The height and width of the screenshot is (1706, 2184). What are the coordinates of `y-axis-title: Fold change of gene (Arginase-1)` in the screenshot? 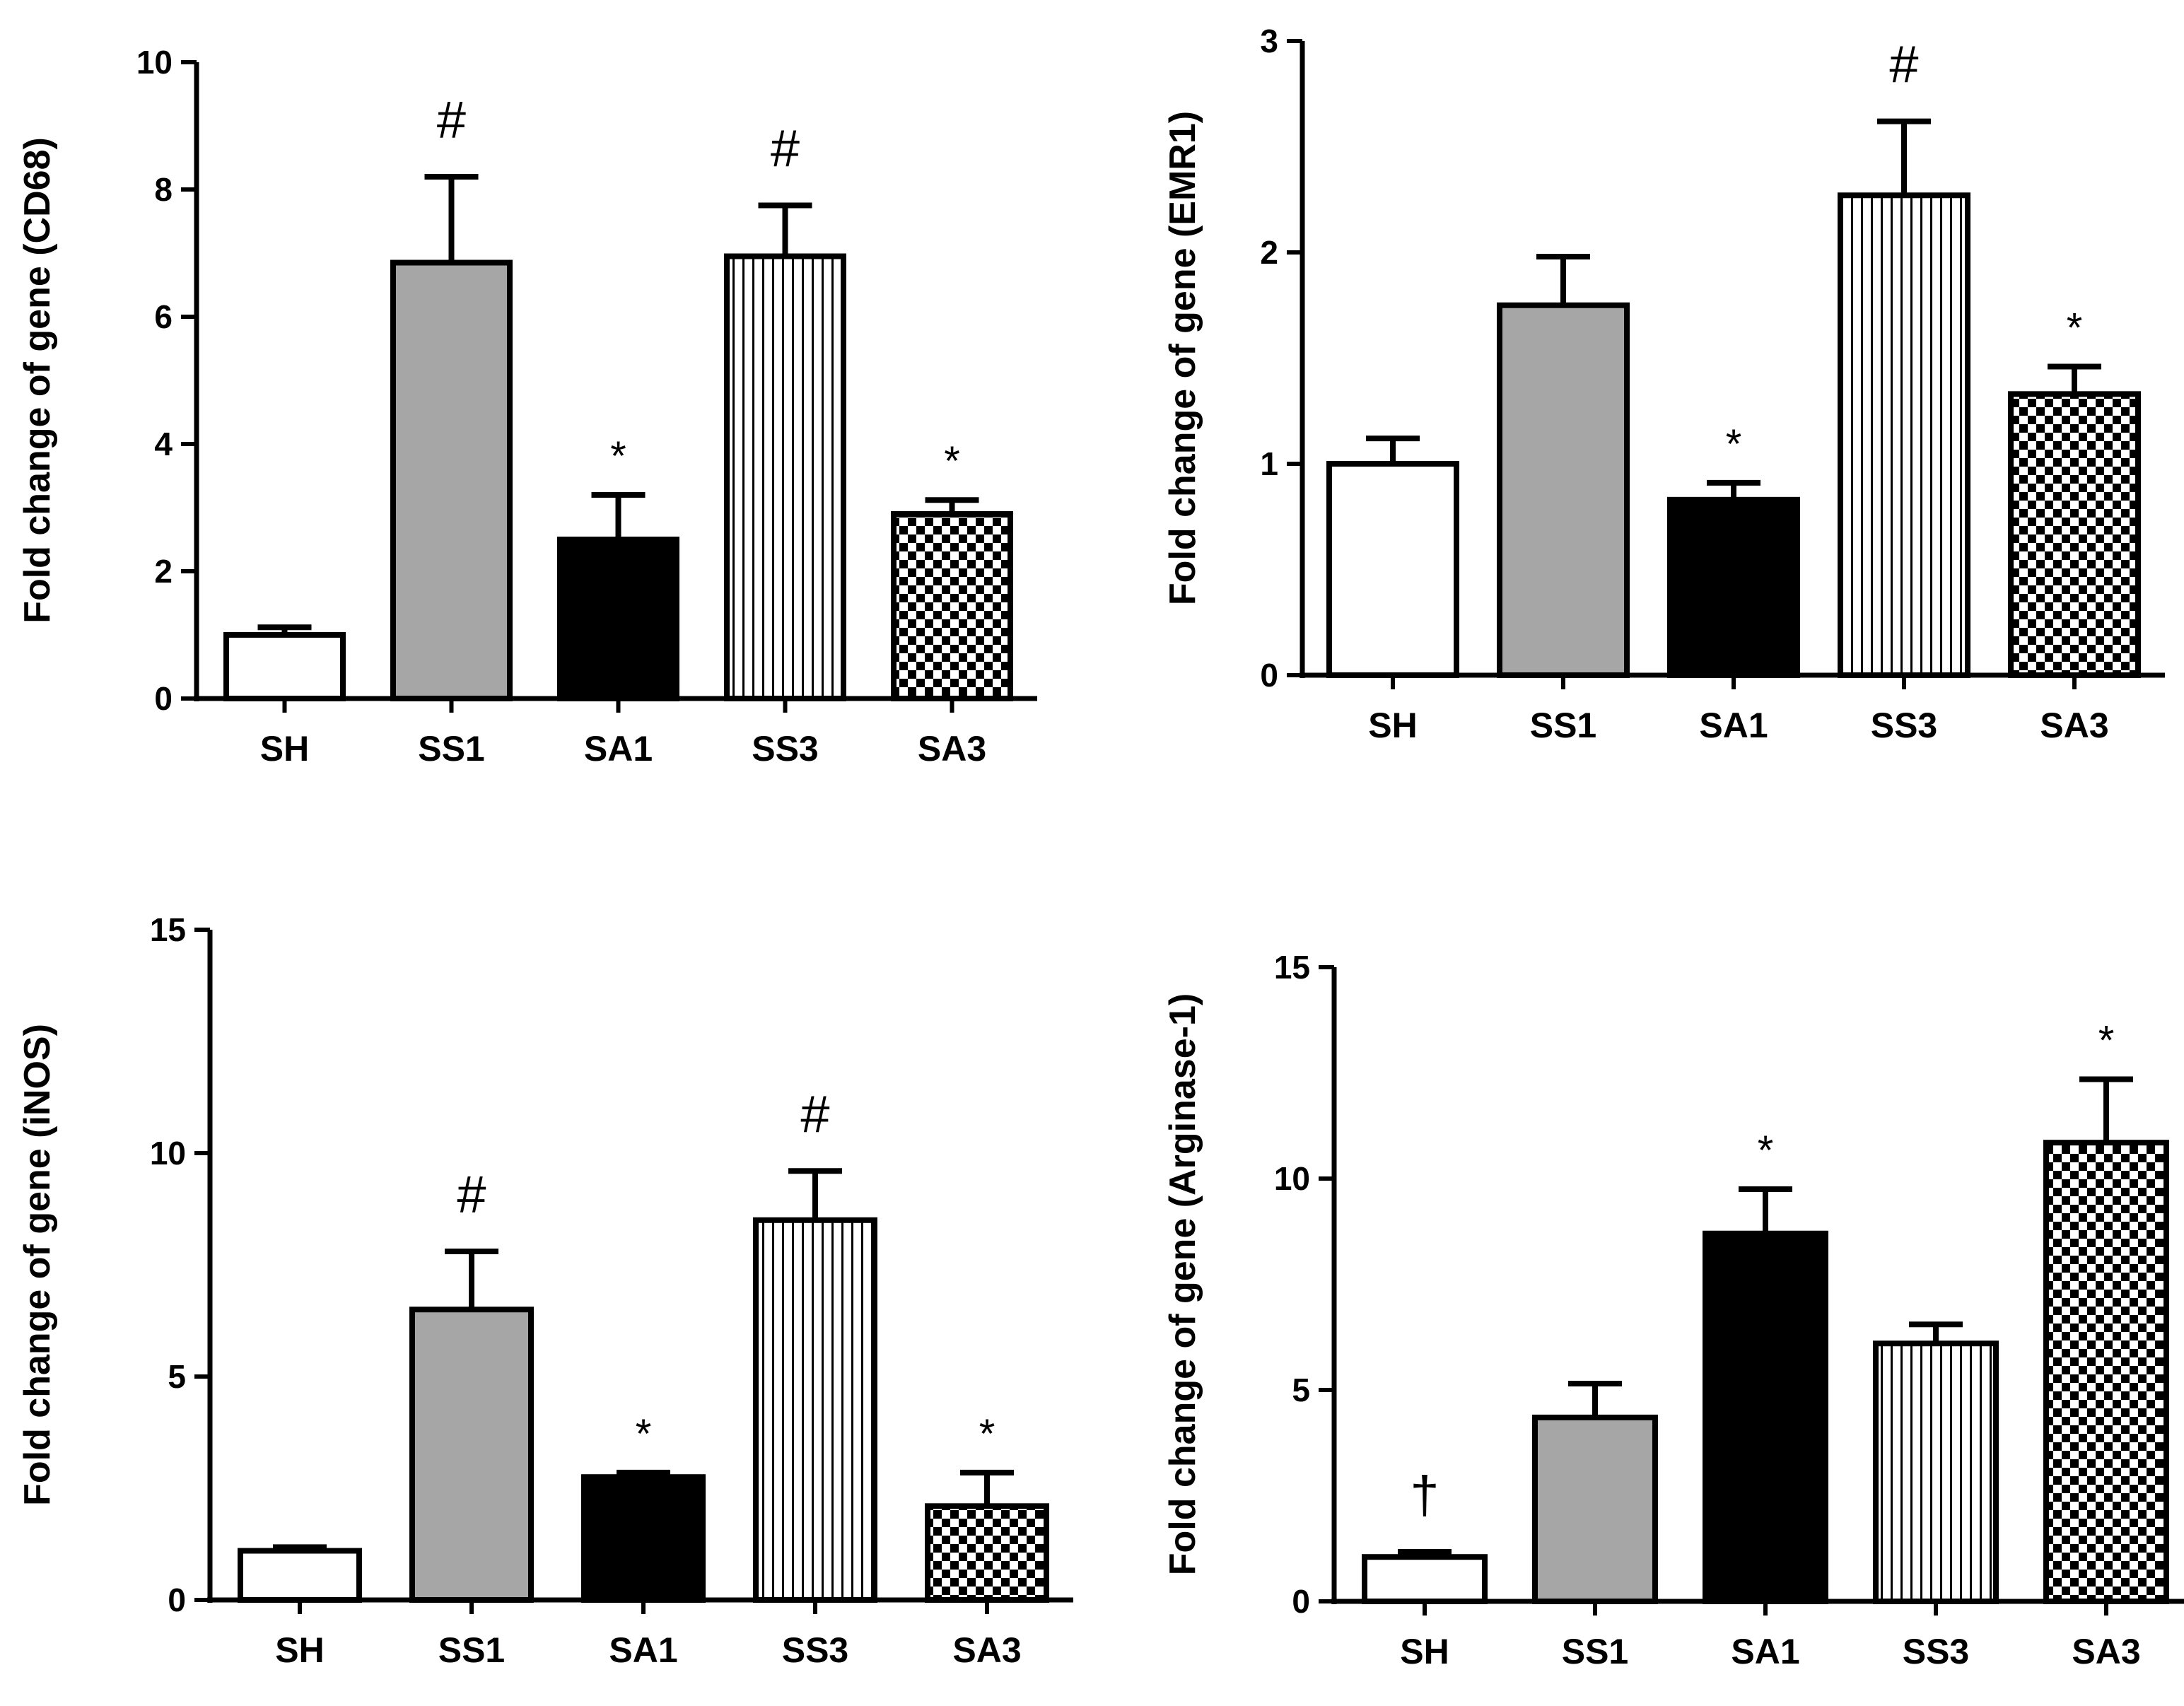 It's located at (1183, 1284).